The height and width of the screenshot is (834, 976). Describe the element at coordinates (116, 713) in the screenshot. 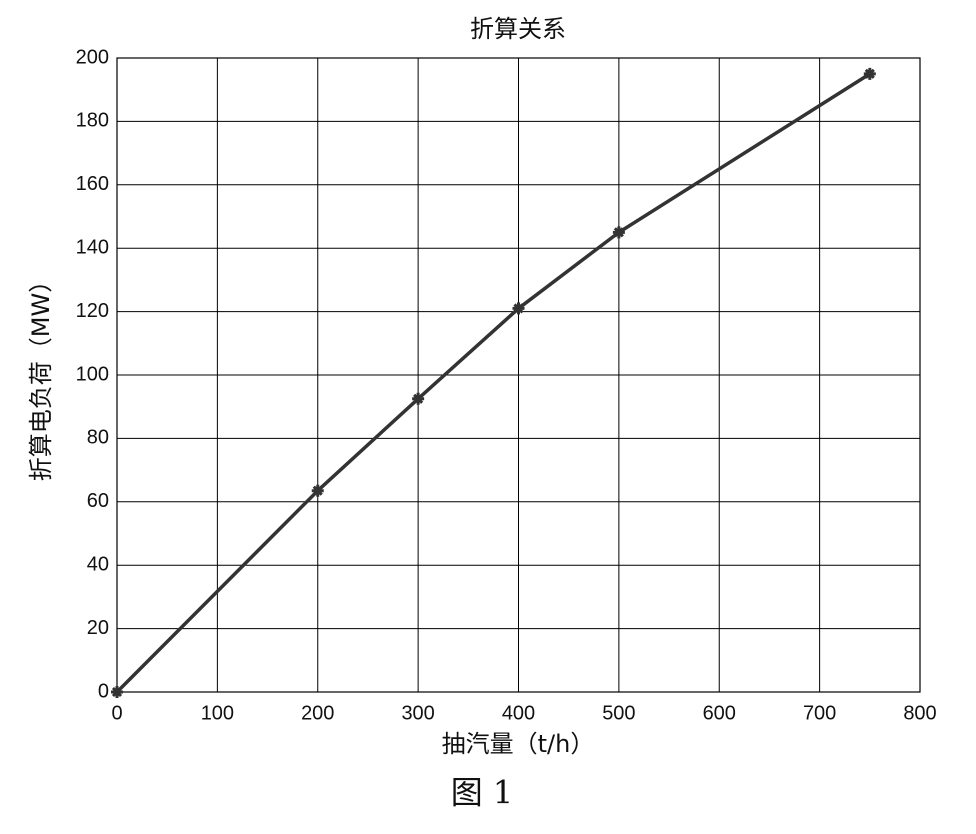

I see `x-tick-label: 0` at that location.